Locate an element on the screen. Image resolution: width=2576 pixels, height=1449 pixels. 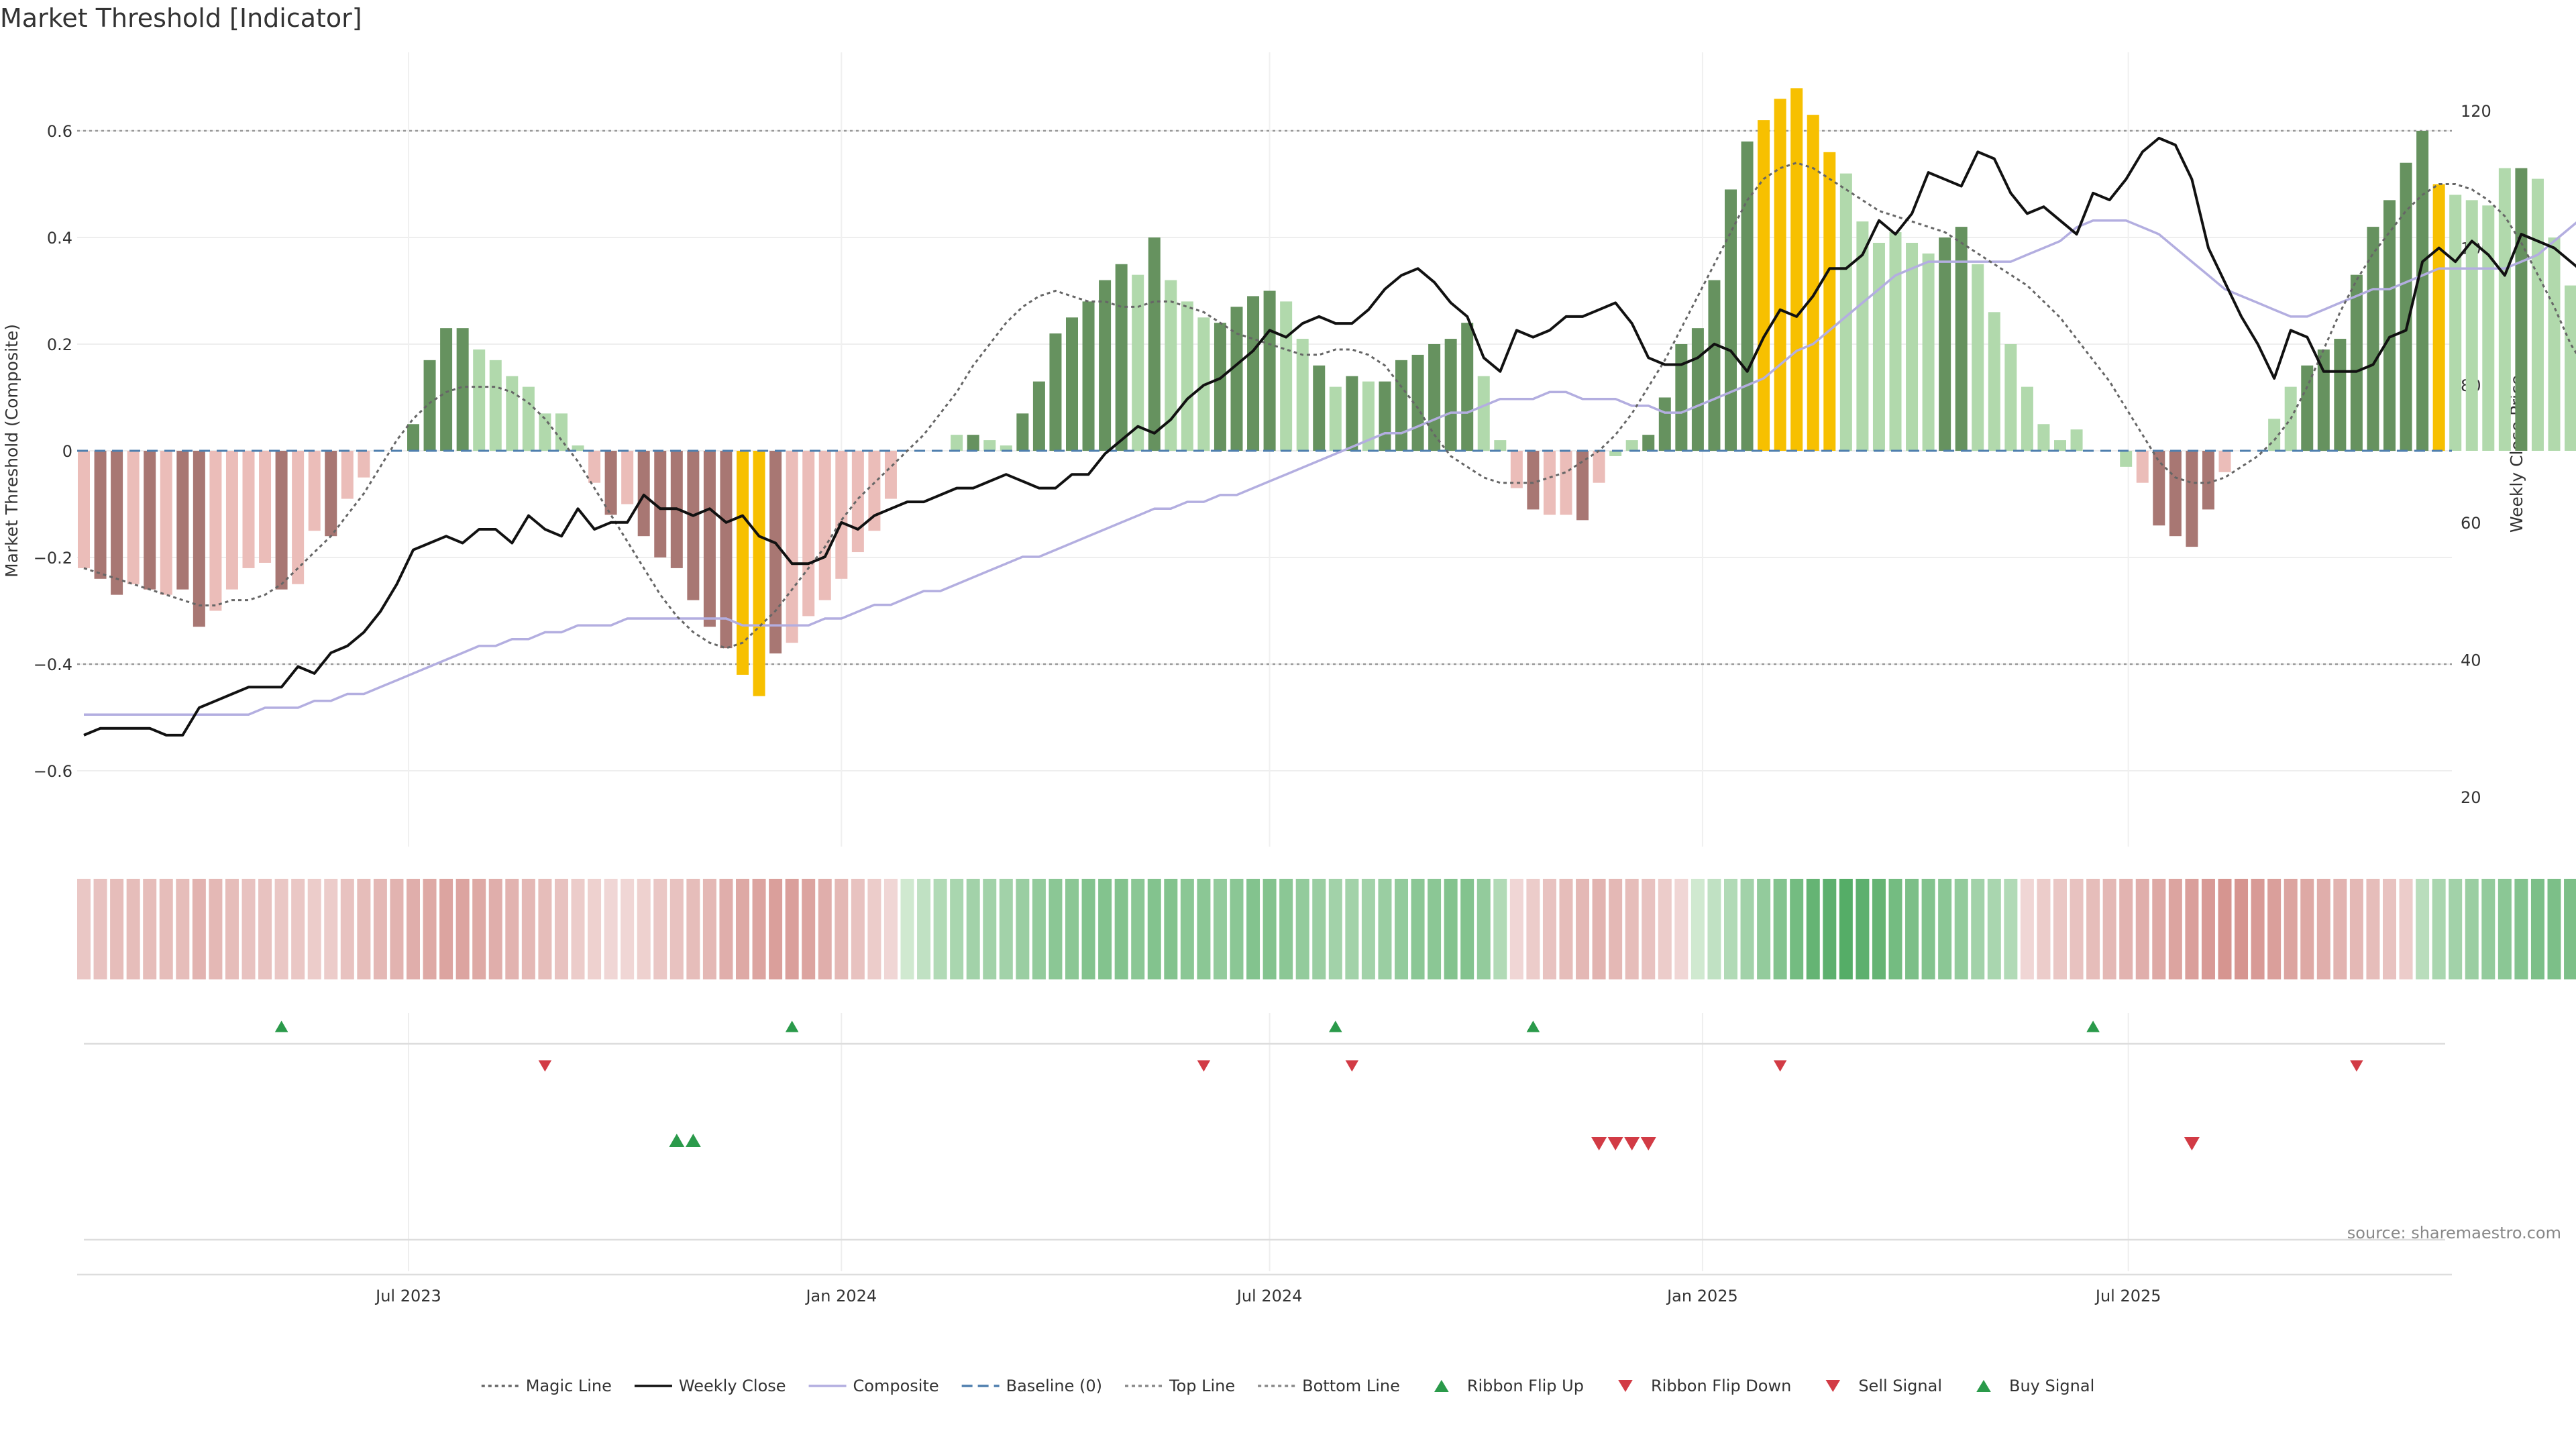
source-label: source: sharemaestro.com is located at coordinates (2454, 1233).